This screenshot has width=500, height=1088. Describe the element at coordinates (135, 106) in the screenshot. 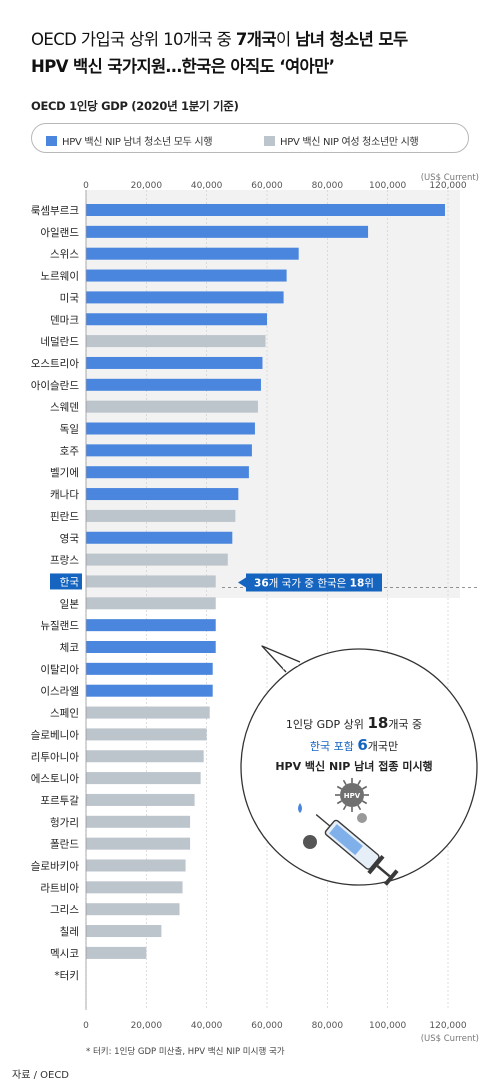

I see `chart-subtitle: OECD 1인당 GDP (2020년 1분기 기준)` at that location.